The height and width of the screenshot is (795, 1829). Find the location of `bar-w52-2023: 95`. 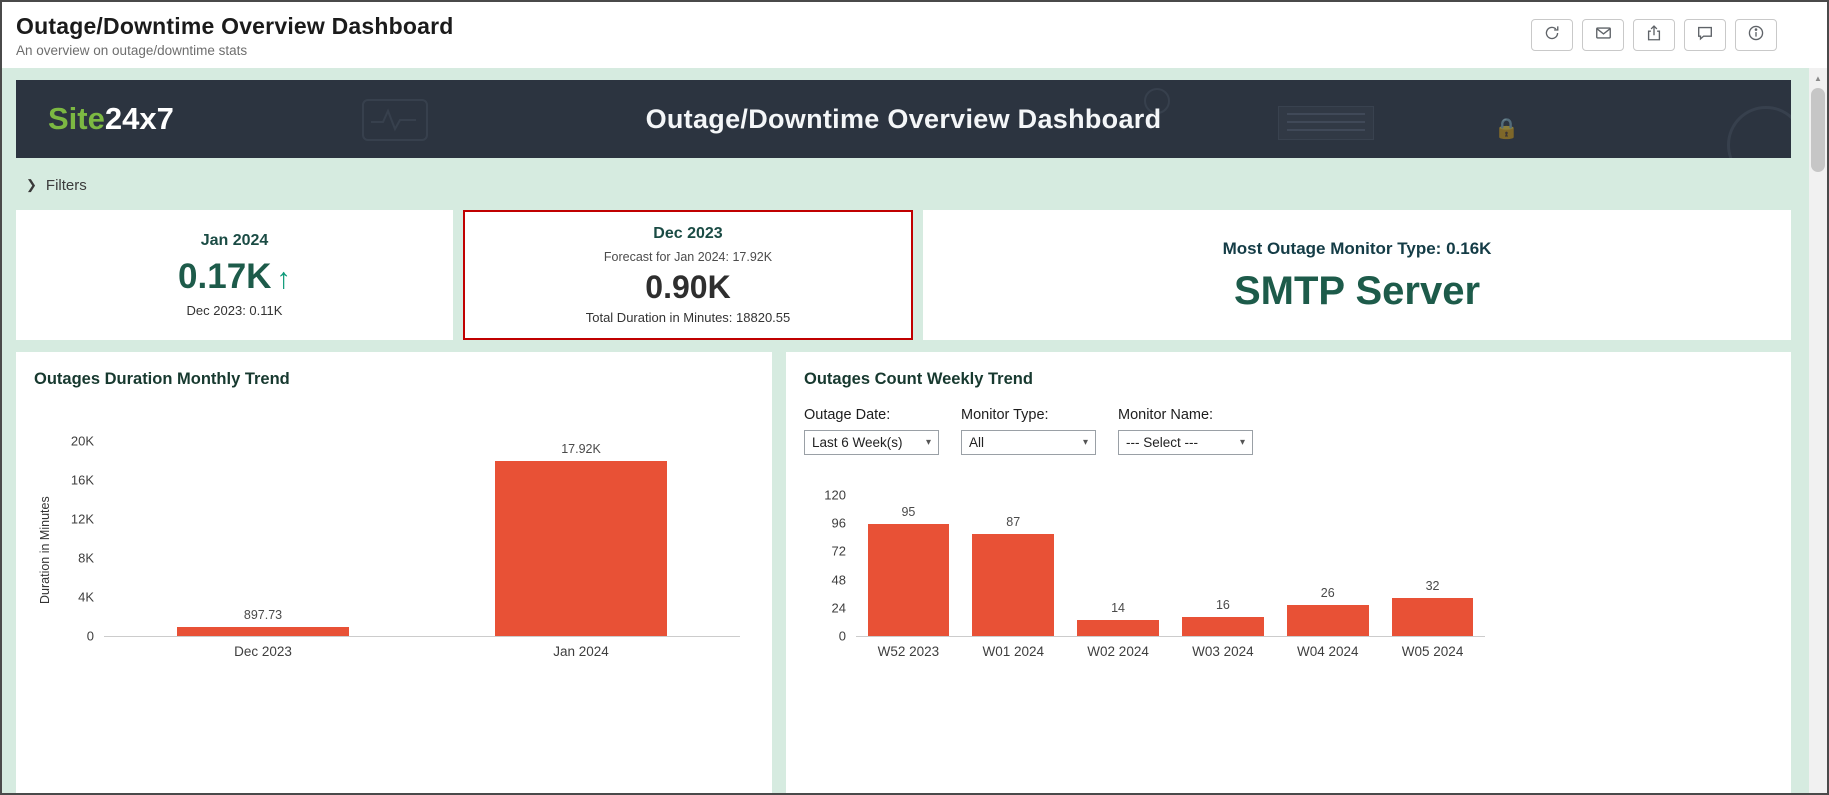

bar-w52-2023: 95 is located at coordinates (908, 570).